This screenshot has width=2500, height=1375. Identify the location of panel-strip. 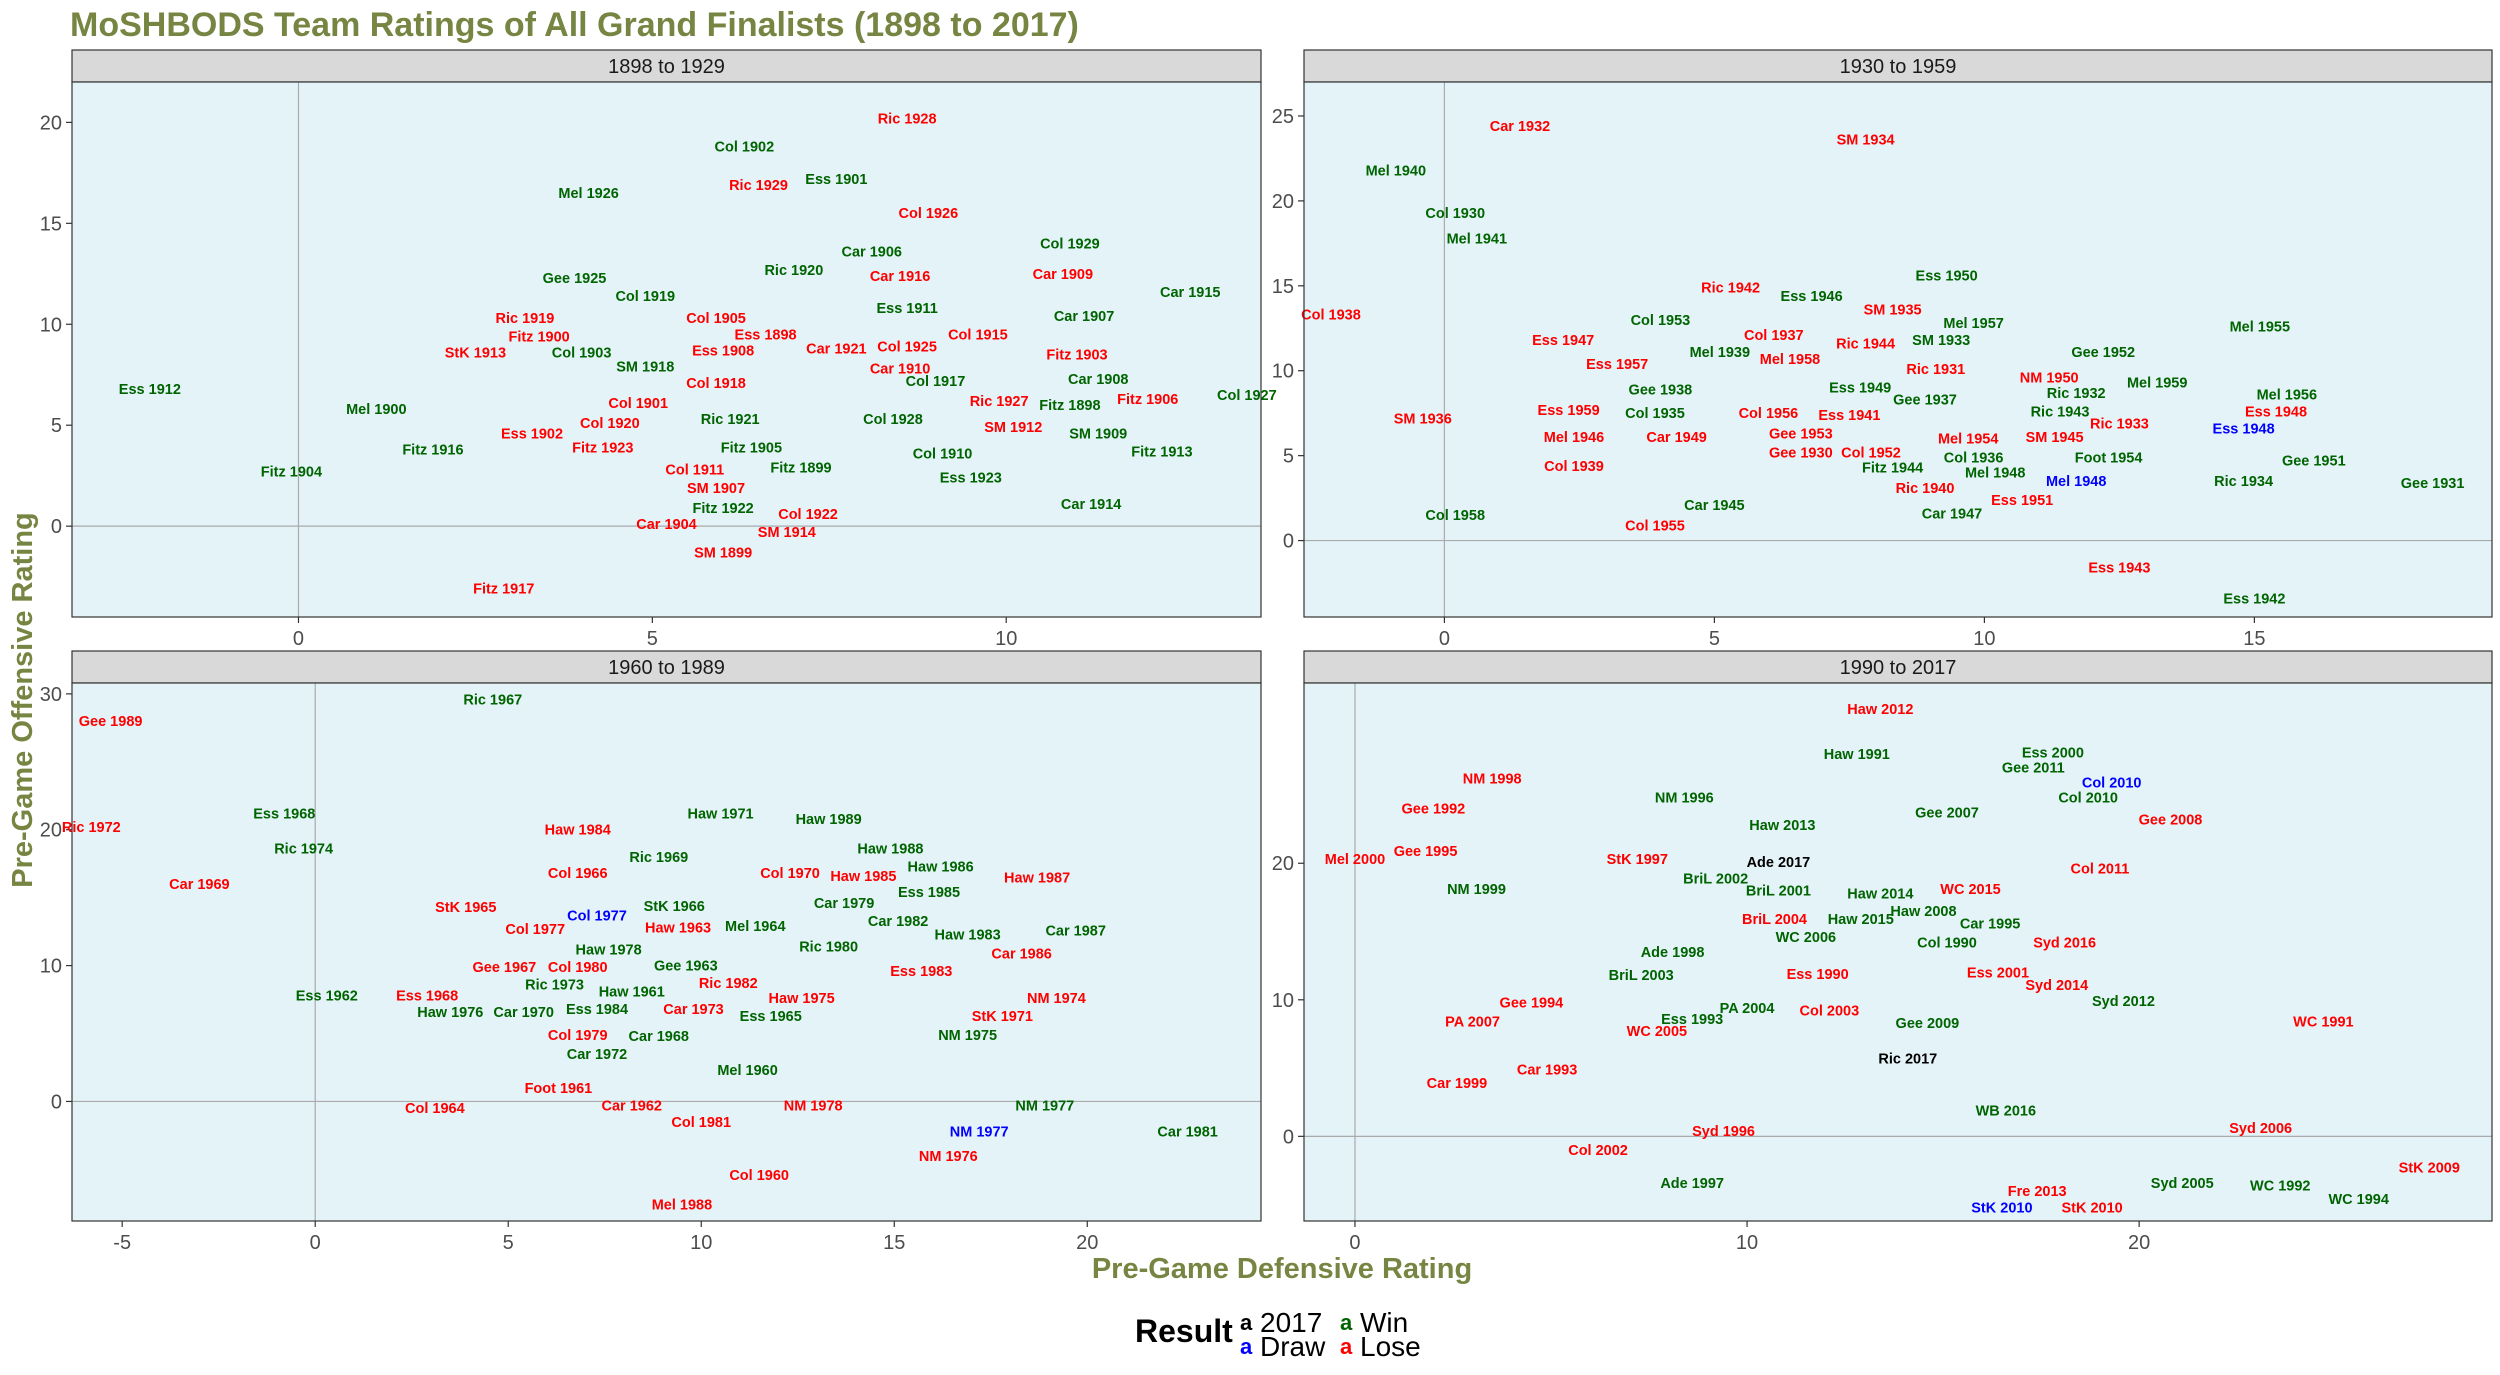
(1898, 667).